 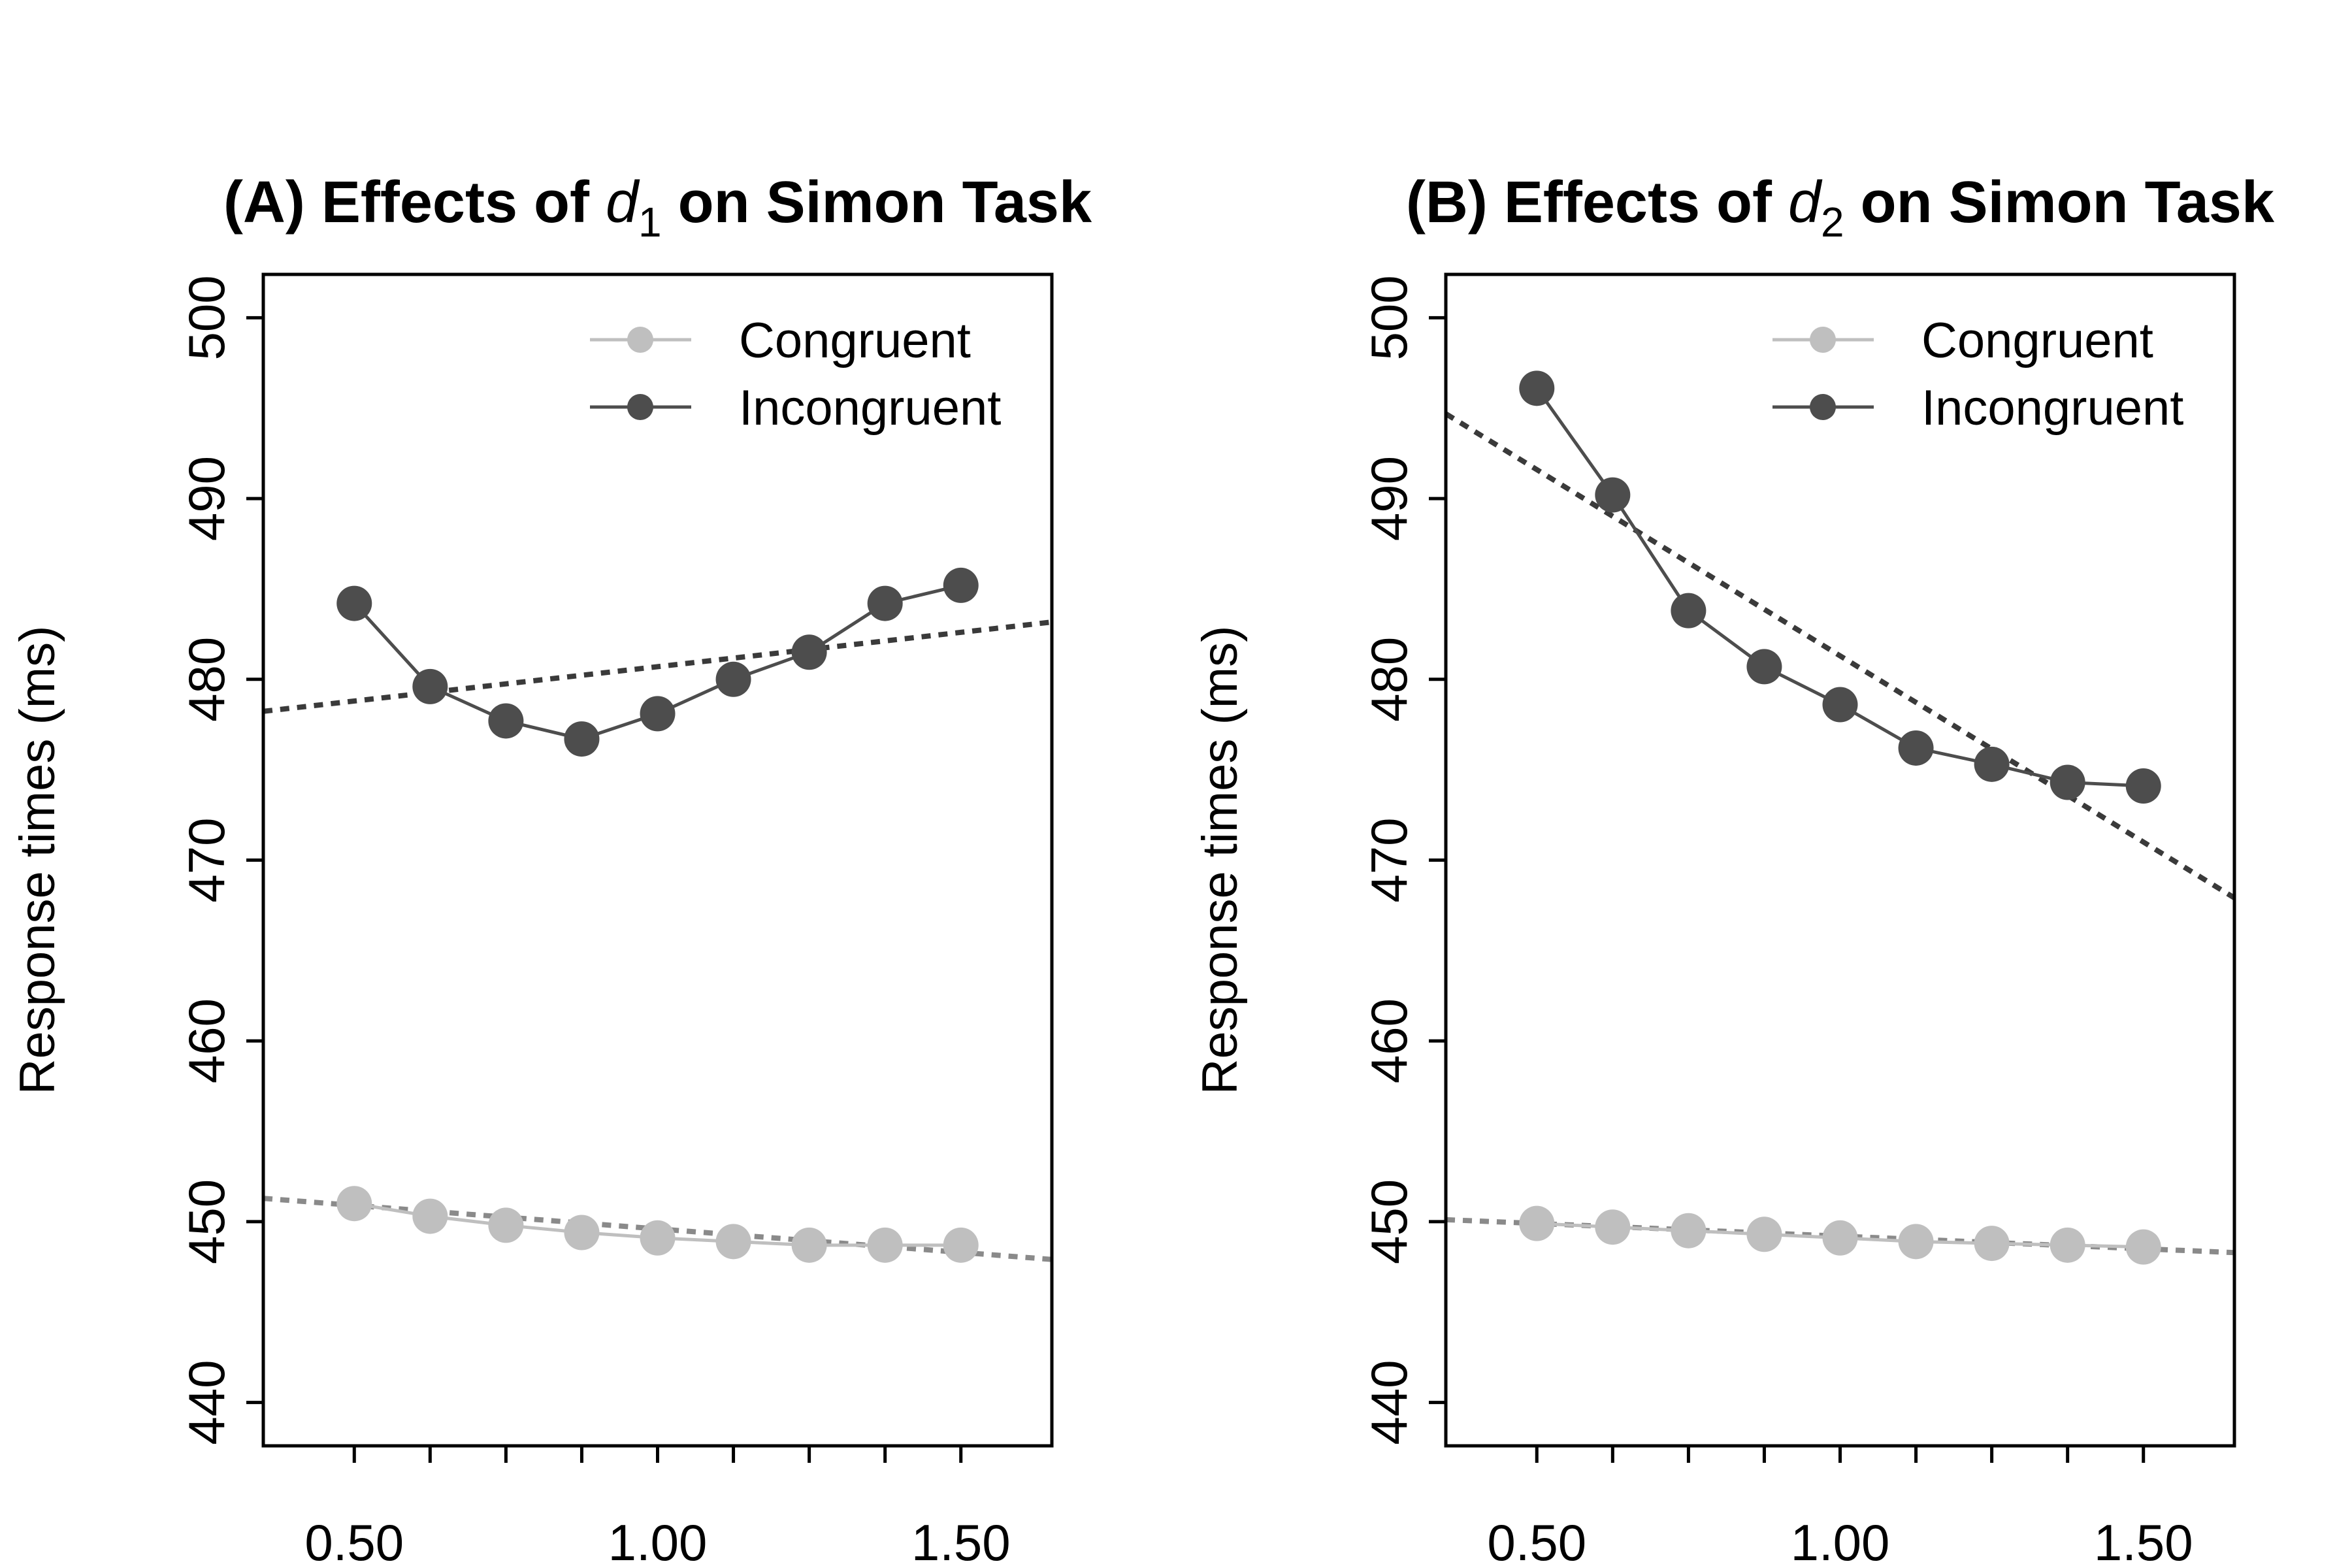 I want to click on chart-title-subscript: 1, so click(x=650, y=222).